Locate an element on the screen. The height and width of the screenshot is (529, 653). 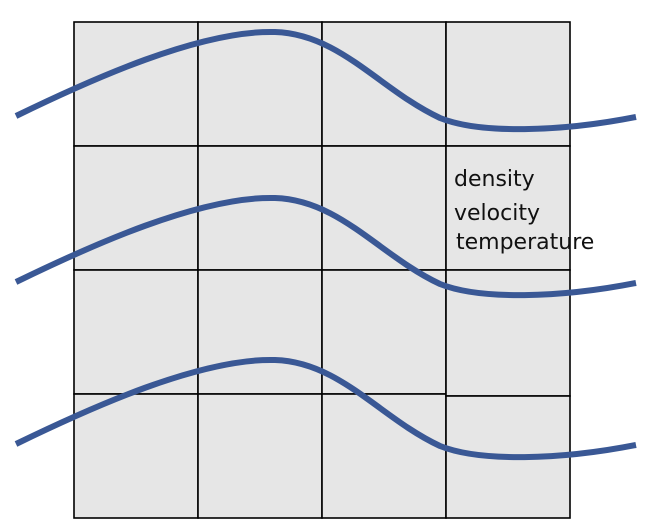
label-velocity: velocity is located at coordinates (497, 213).